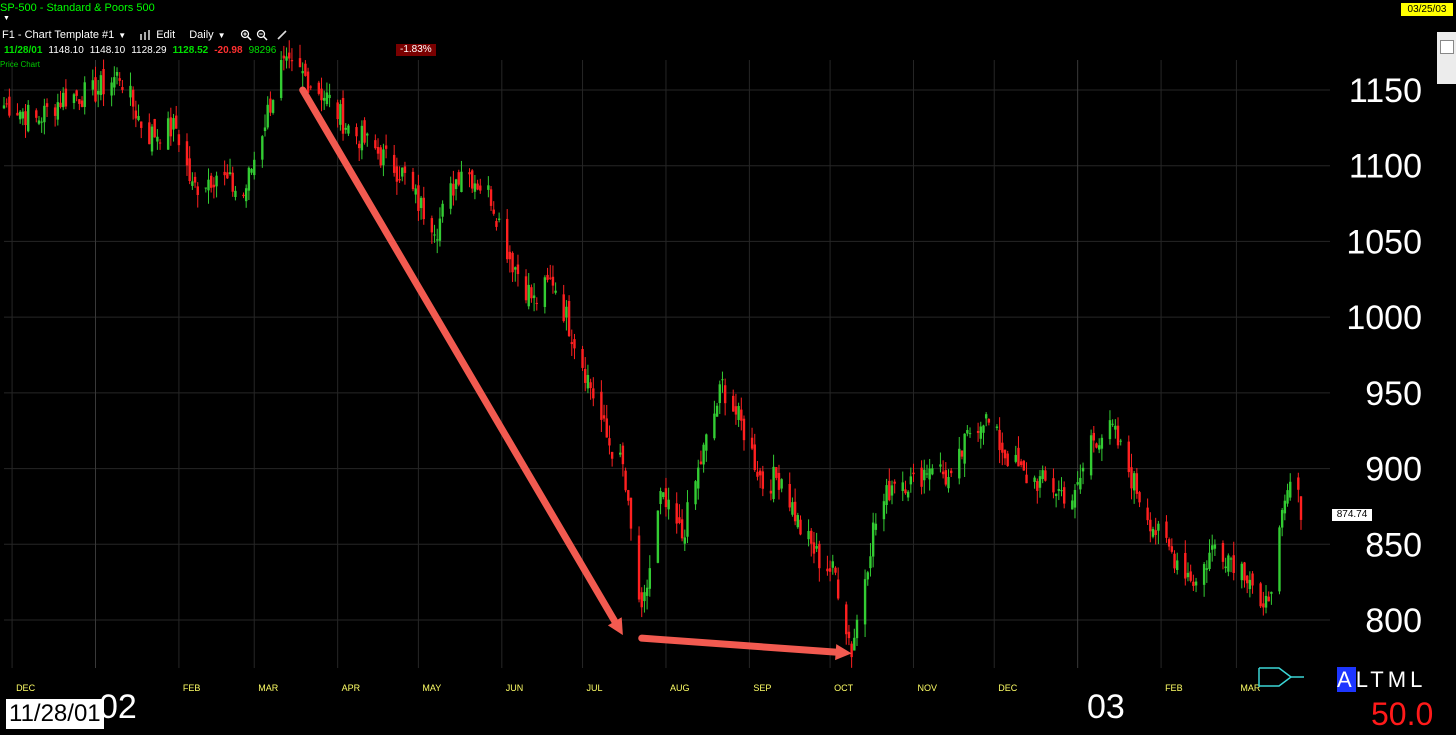 Image resolution: width=1456 pixels, height=735 pixels. Describe the element at coordinates (1447, 47) in the screenshot. I see `scroll-thumb` at that location.